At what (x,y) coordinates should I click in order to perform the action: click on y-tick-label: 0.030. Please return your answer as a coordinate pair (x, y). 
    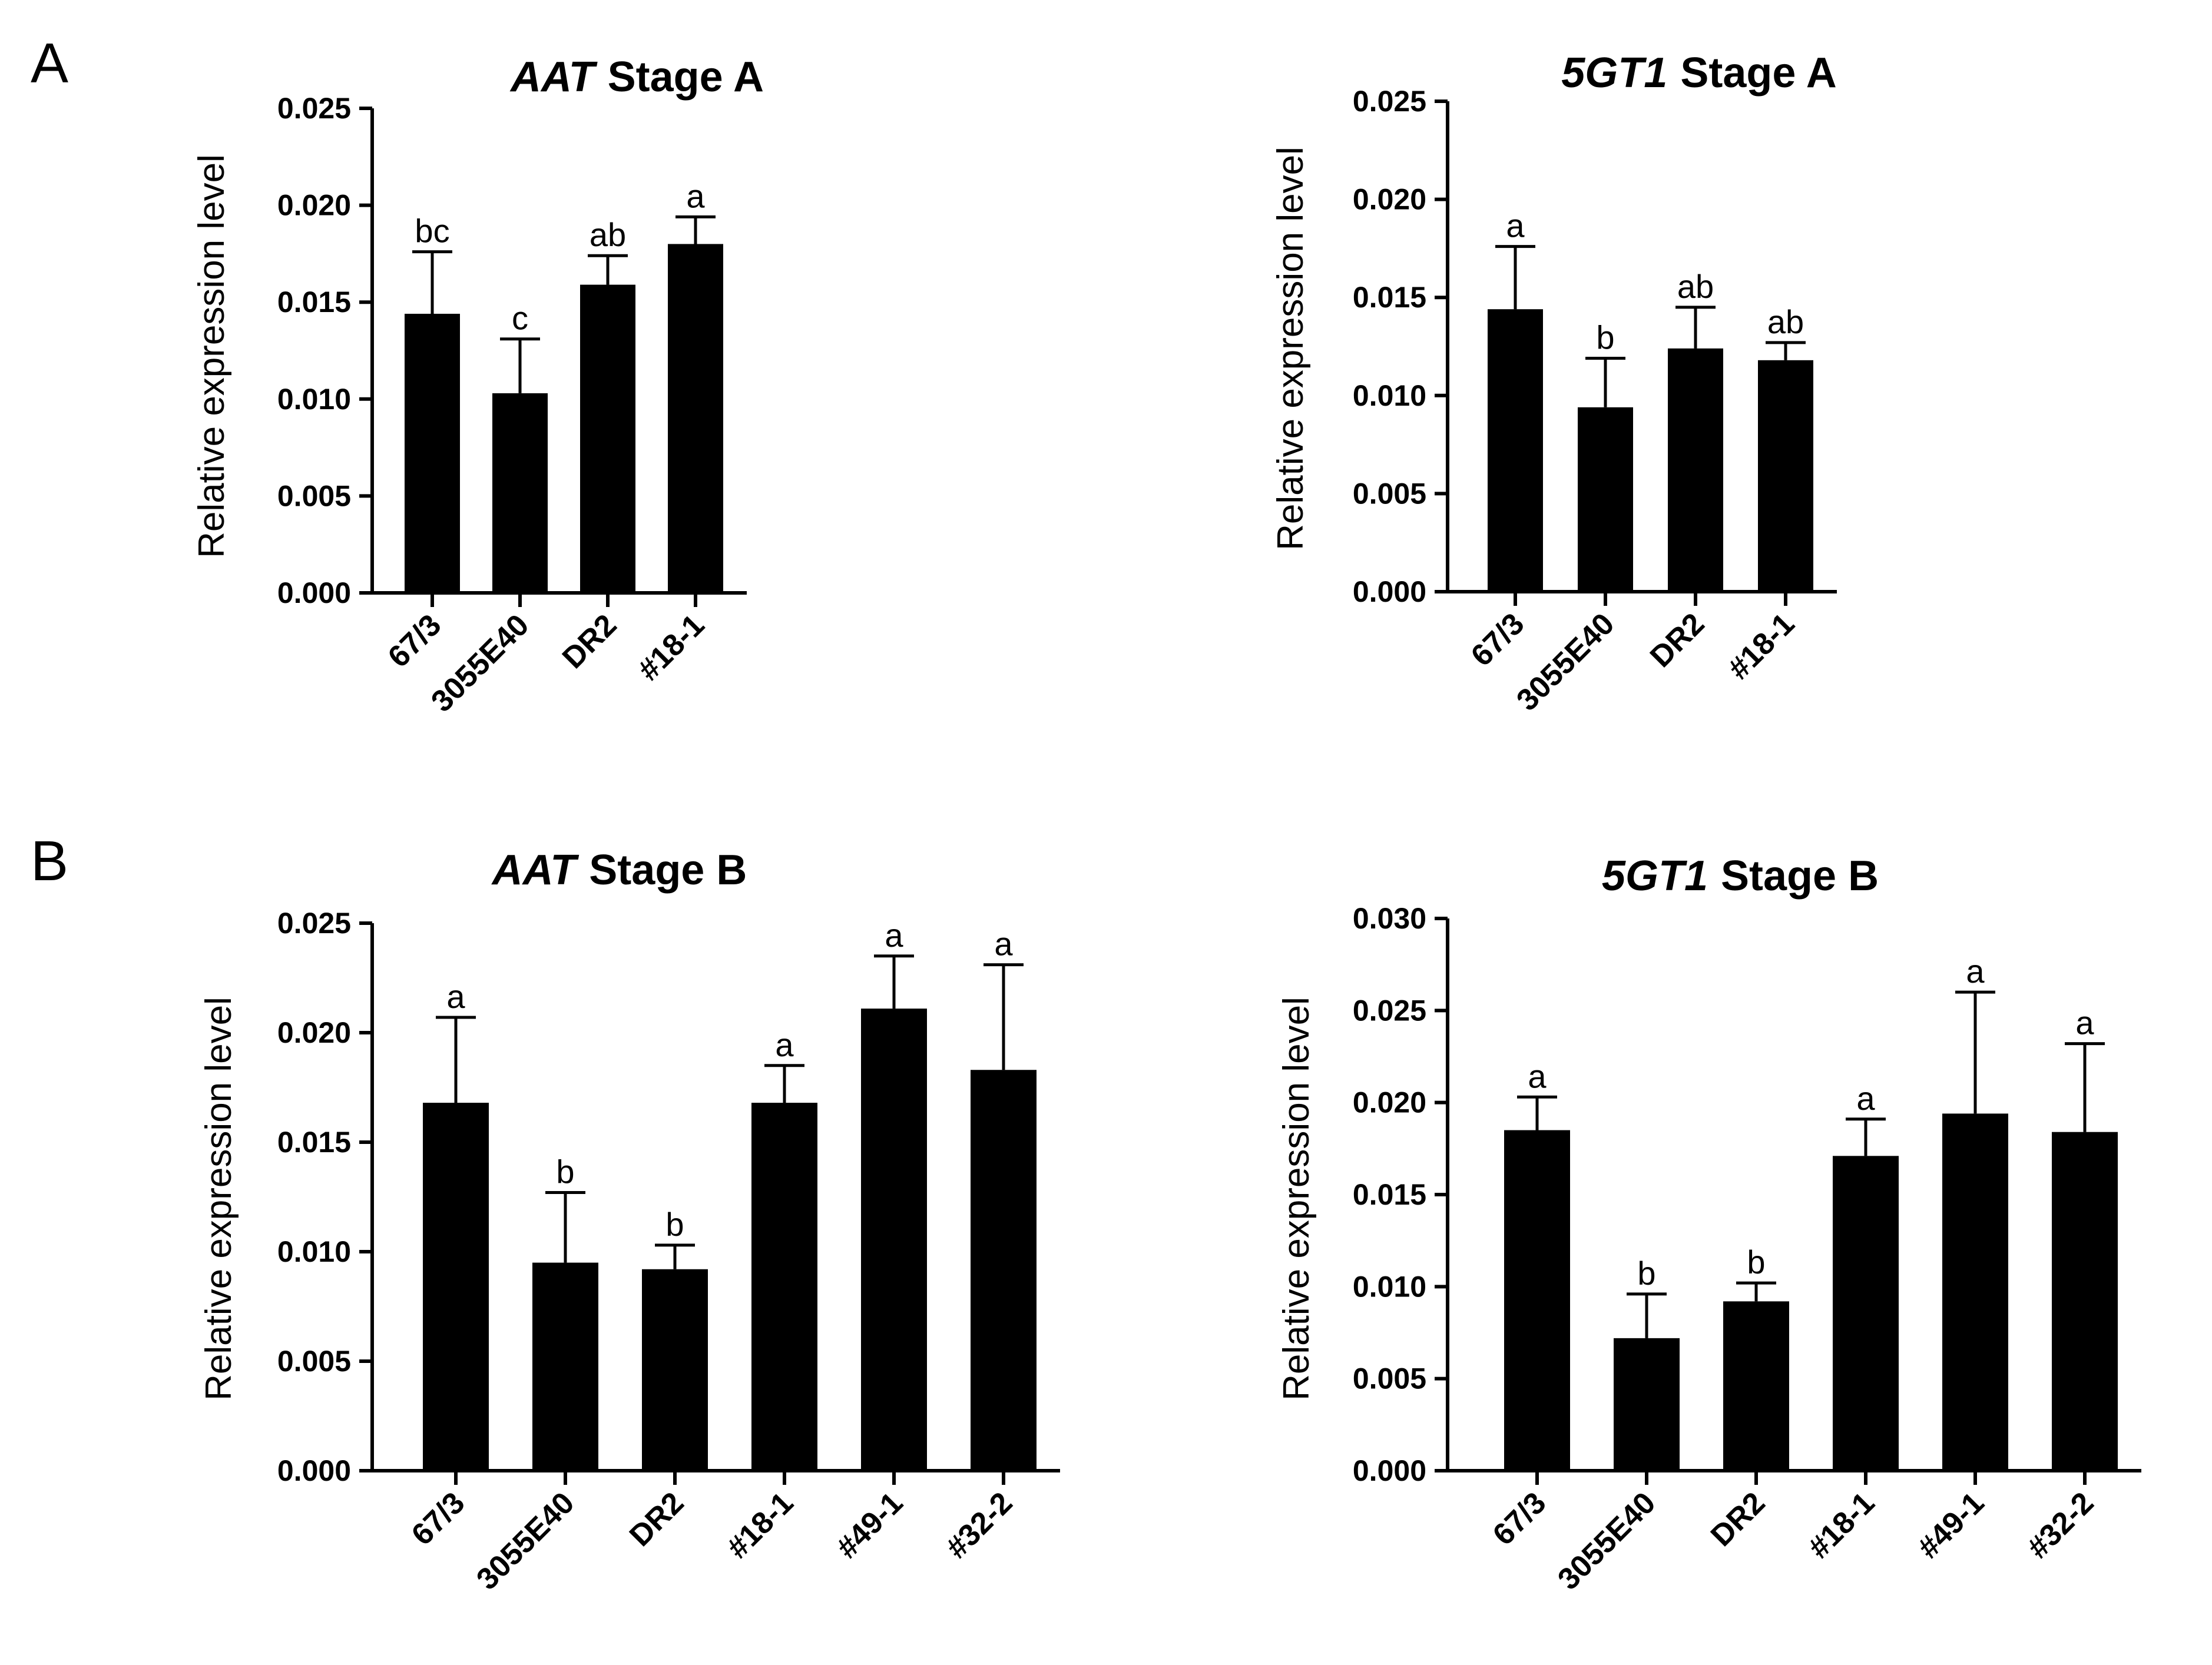
    Looking at the image, I should click on (1389, 918).